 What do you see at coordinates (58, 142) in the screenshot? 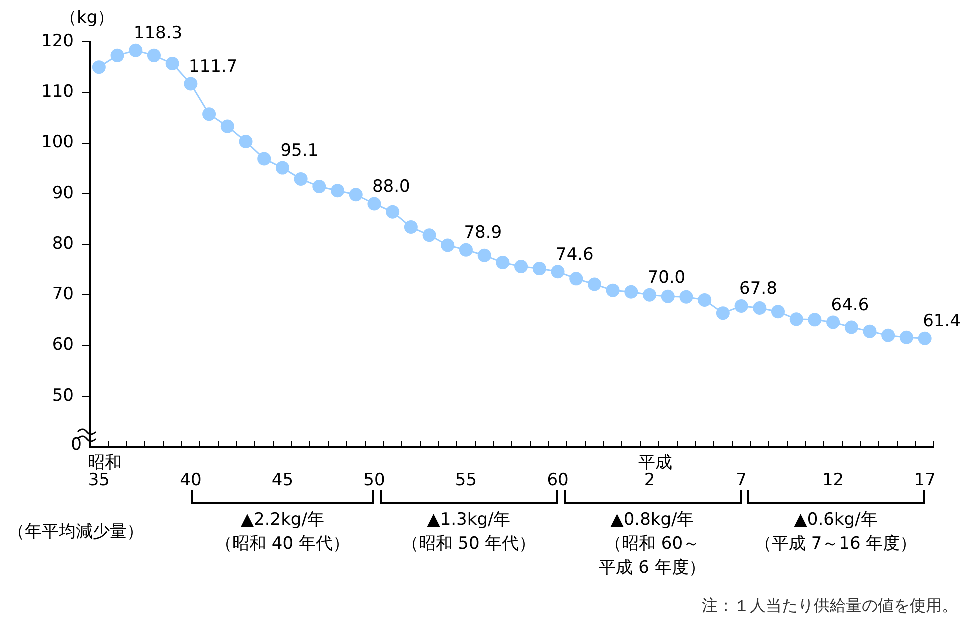
I see `y-tick-label: 100` at bounding box center [58, 142].